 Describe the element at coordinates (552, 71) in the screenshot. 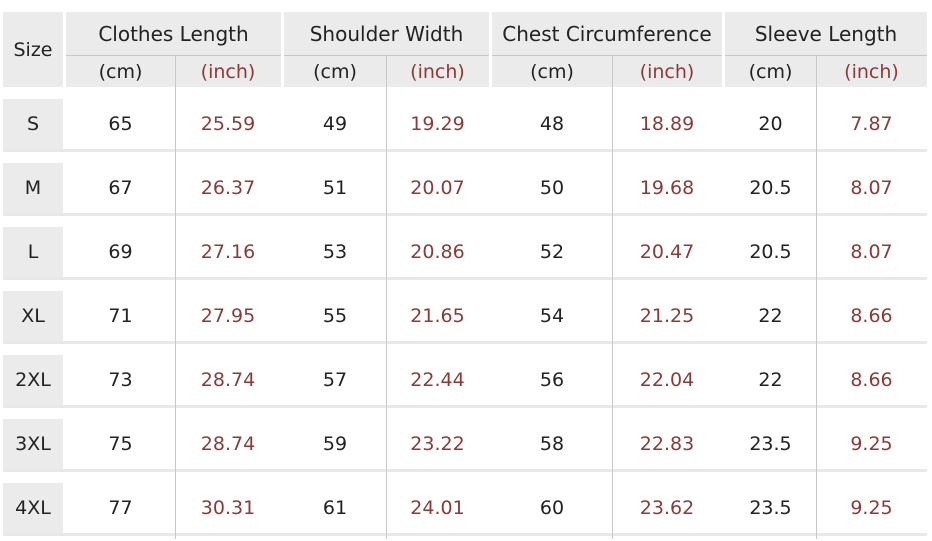

I see `chest-circumference-cm-unit: (cm)` at that location.